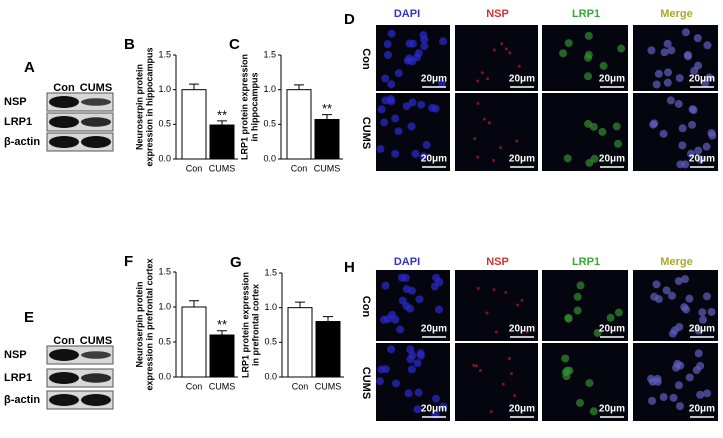  I want to click on channel-label: LRP1, so click(586, 262).